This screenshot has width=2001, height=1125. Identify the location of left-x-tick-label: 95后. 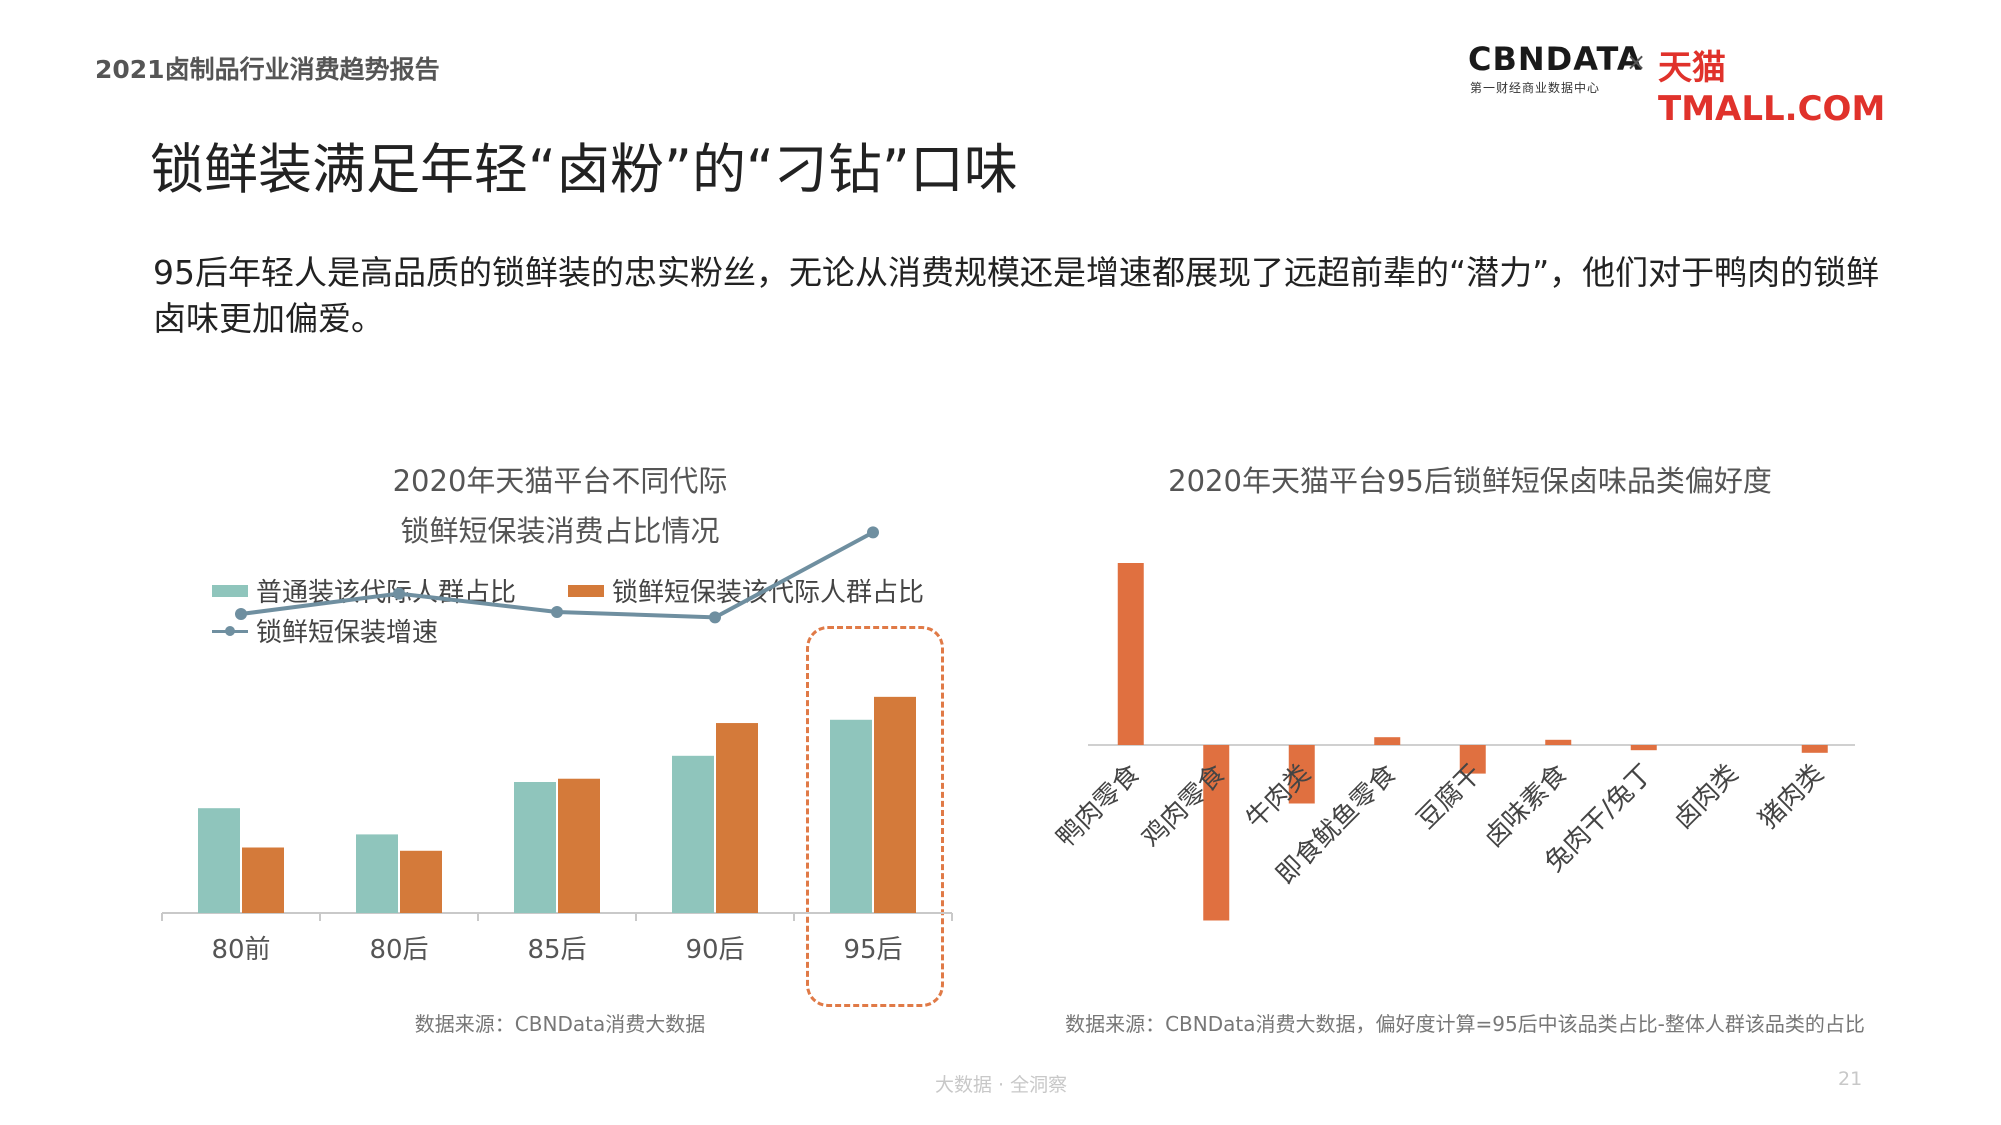
(872, 950).